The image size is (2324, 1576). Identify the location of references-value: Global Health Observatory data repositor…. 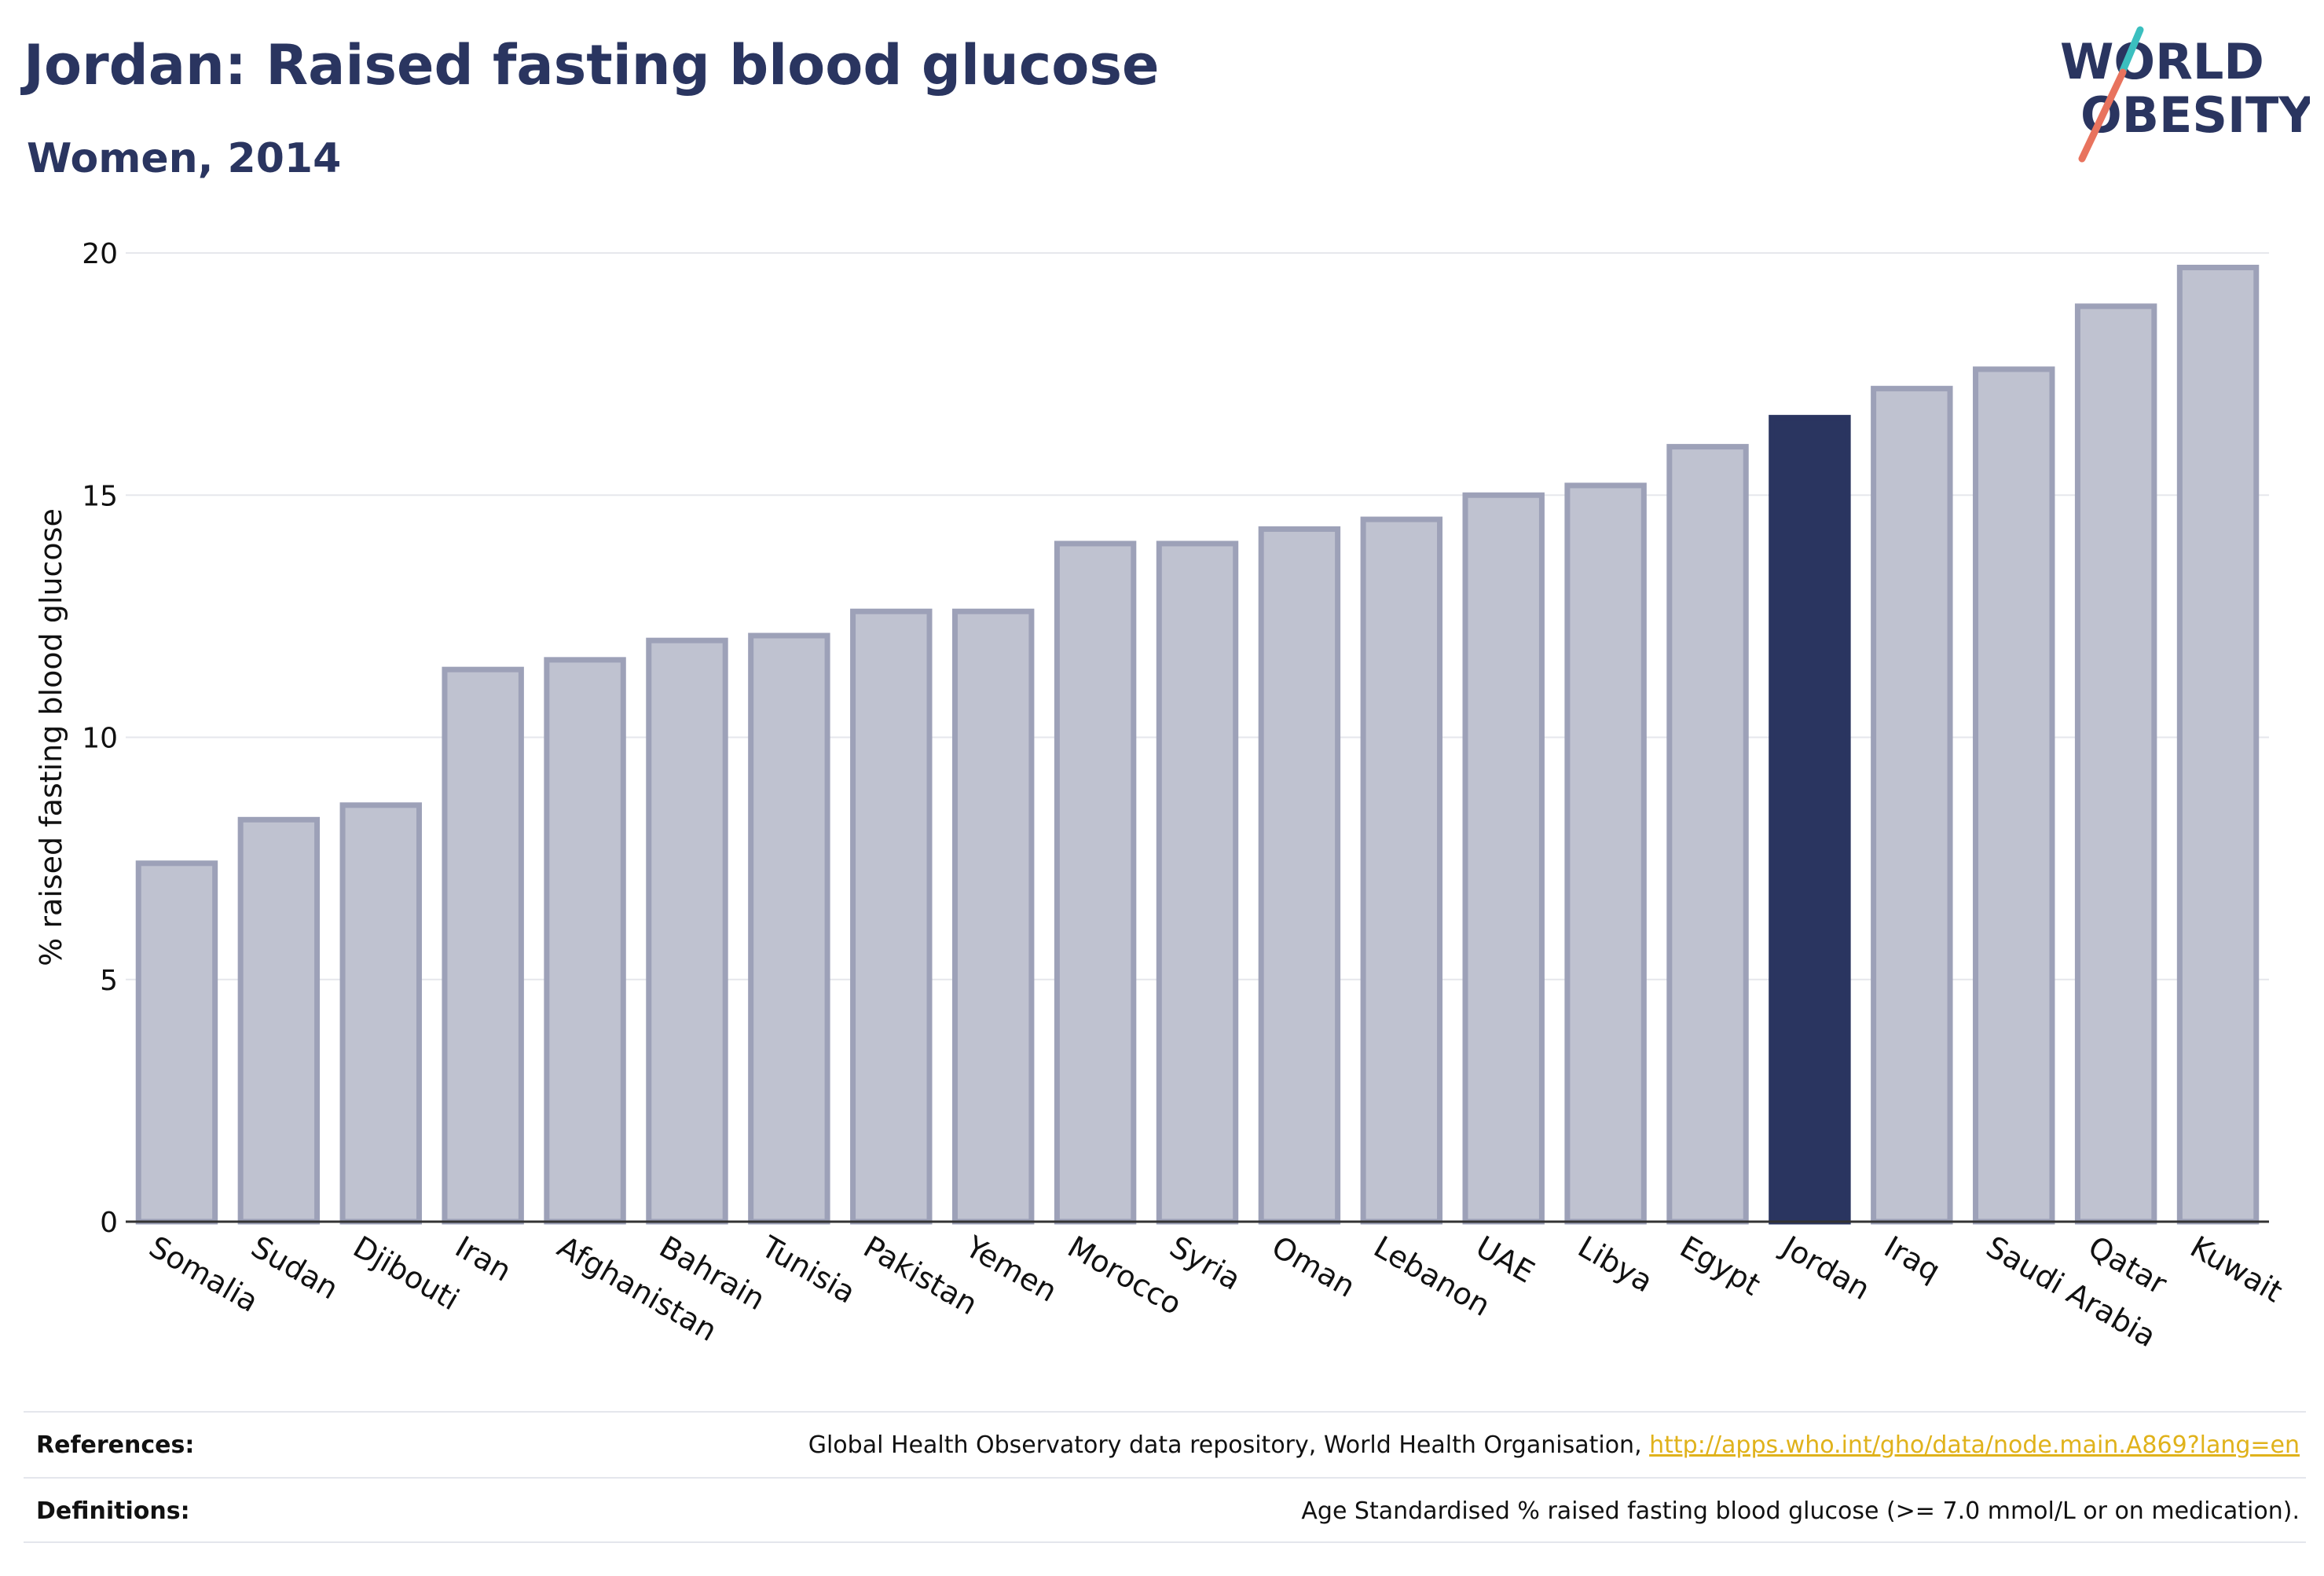
(1554, 1445).